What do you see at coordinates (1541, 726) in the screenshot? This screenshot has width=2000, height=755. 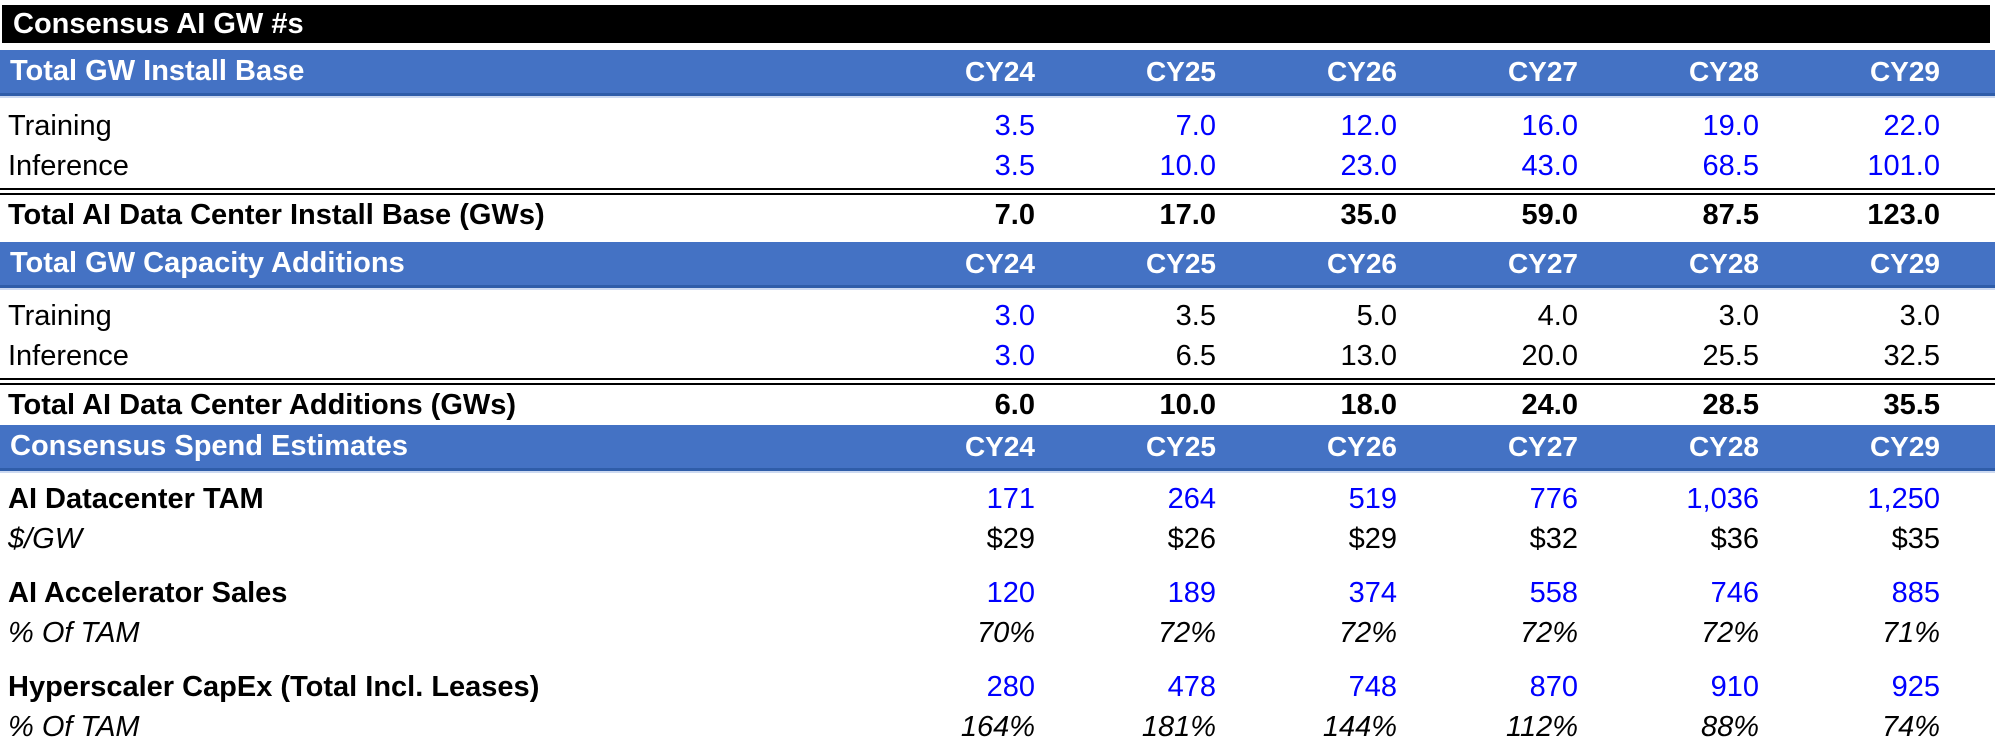 I see `value-cell: 112%` at bounding box center [1541, 726].